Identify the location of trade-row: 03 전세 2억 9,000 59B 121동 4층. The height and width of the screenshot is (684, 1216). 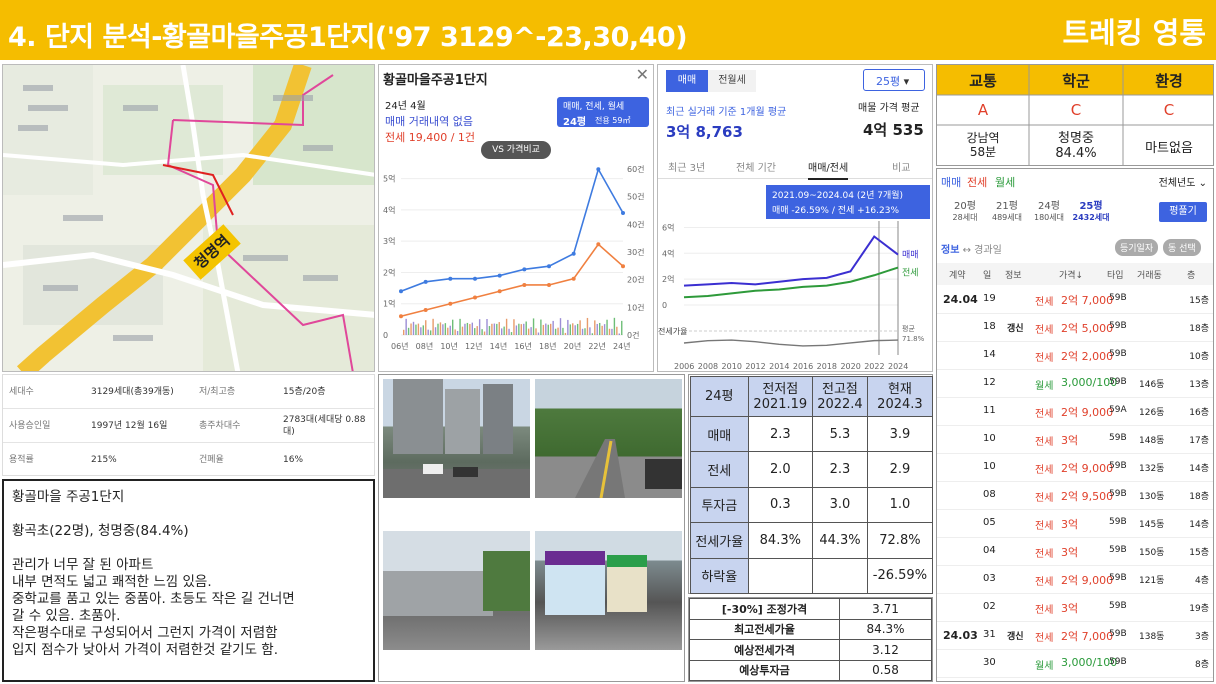
(1075, 580).